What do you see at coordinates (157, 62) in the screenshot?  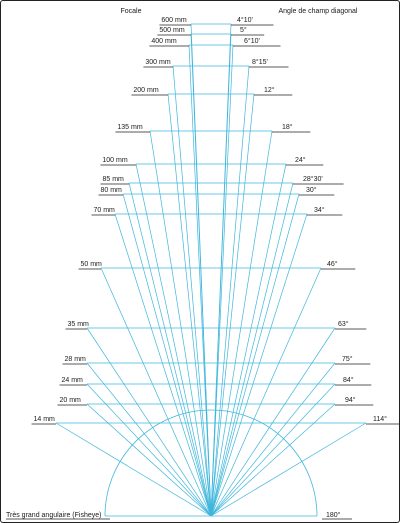 I see `focal-label: 300 mm` at bounding box center [157, 62].